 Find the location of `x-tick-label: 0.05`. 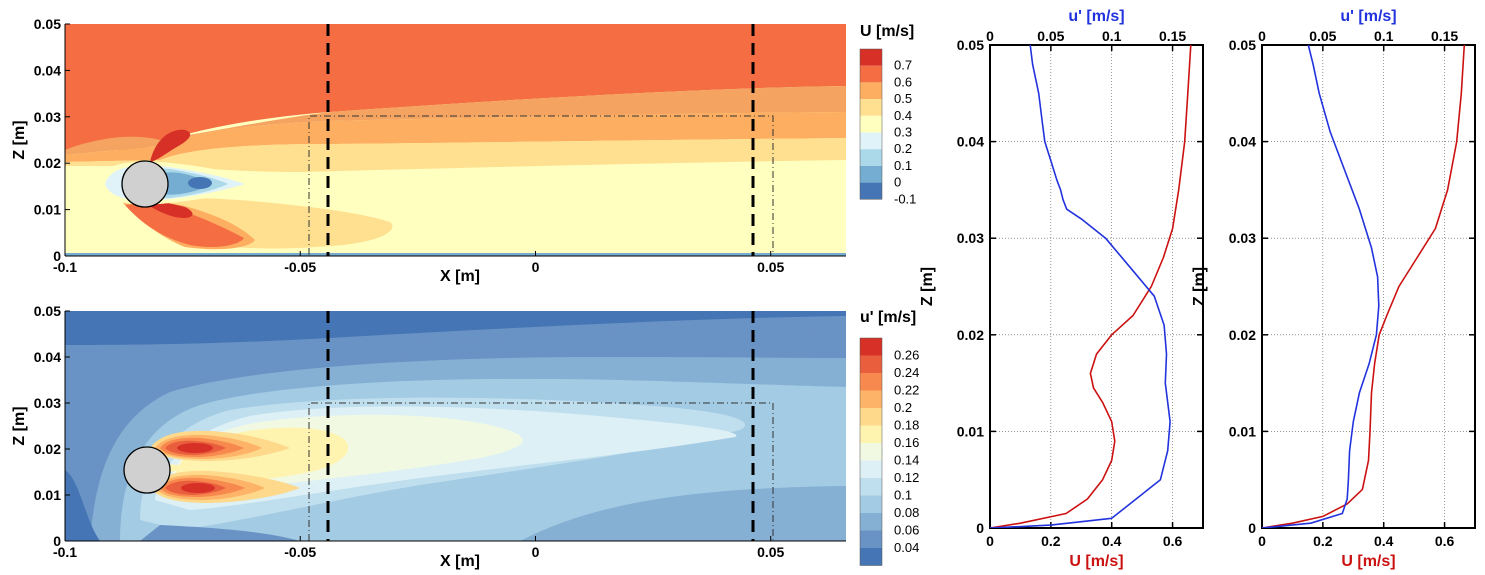

x-tick-label: 0.05 is located at coordinates (770, 267).